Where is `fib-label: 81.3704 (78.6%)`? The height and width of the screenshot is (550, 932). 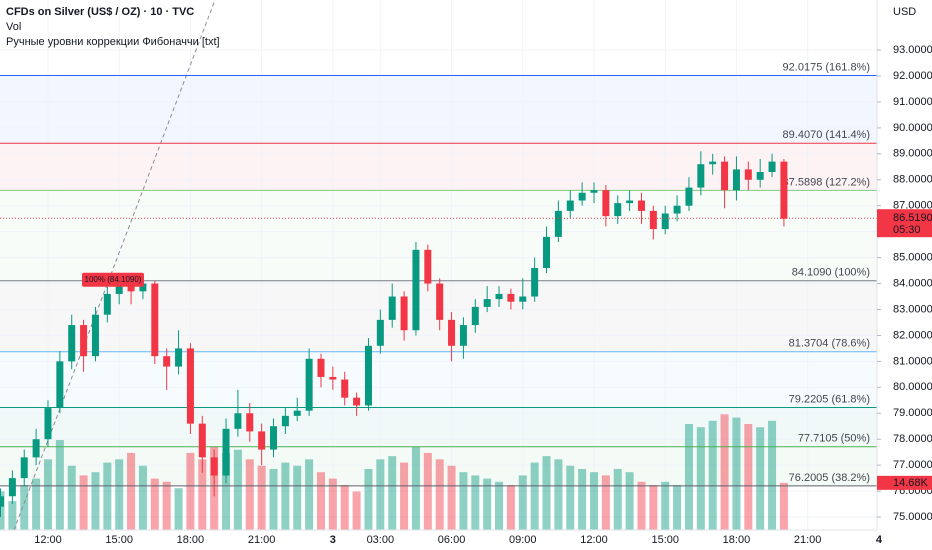 fib-label: 81.3704 (78.6%) is located at coordinates (829, 344).